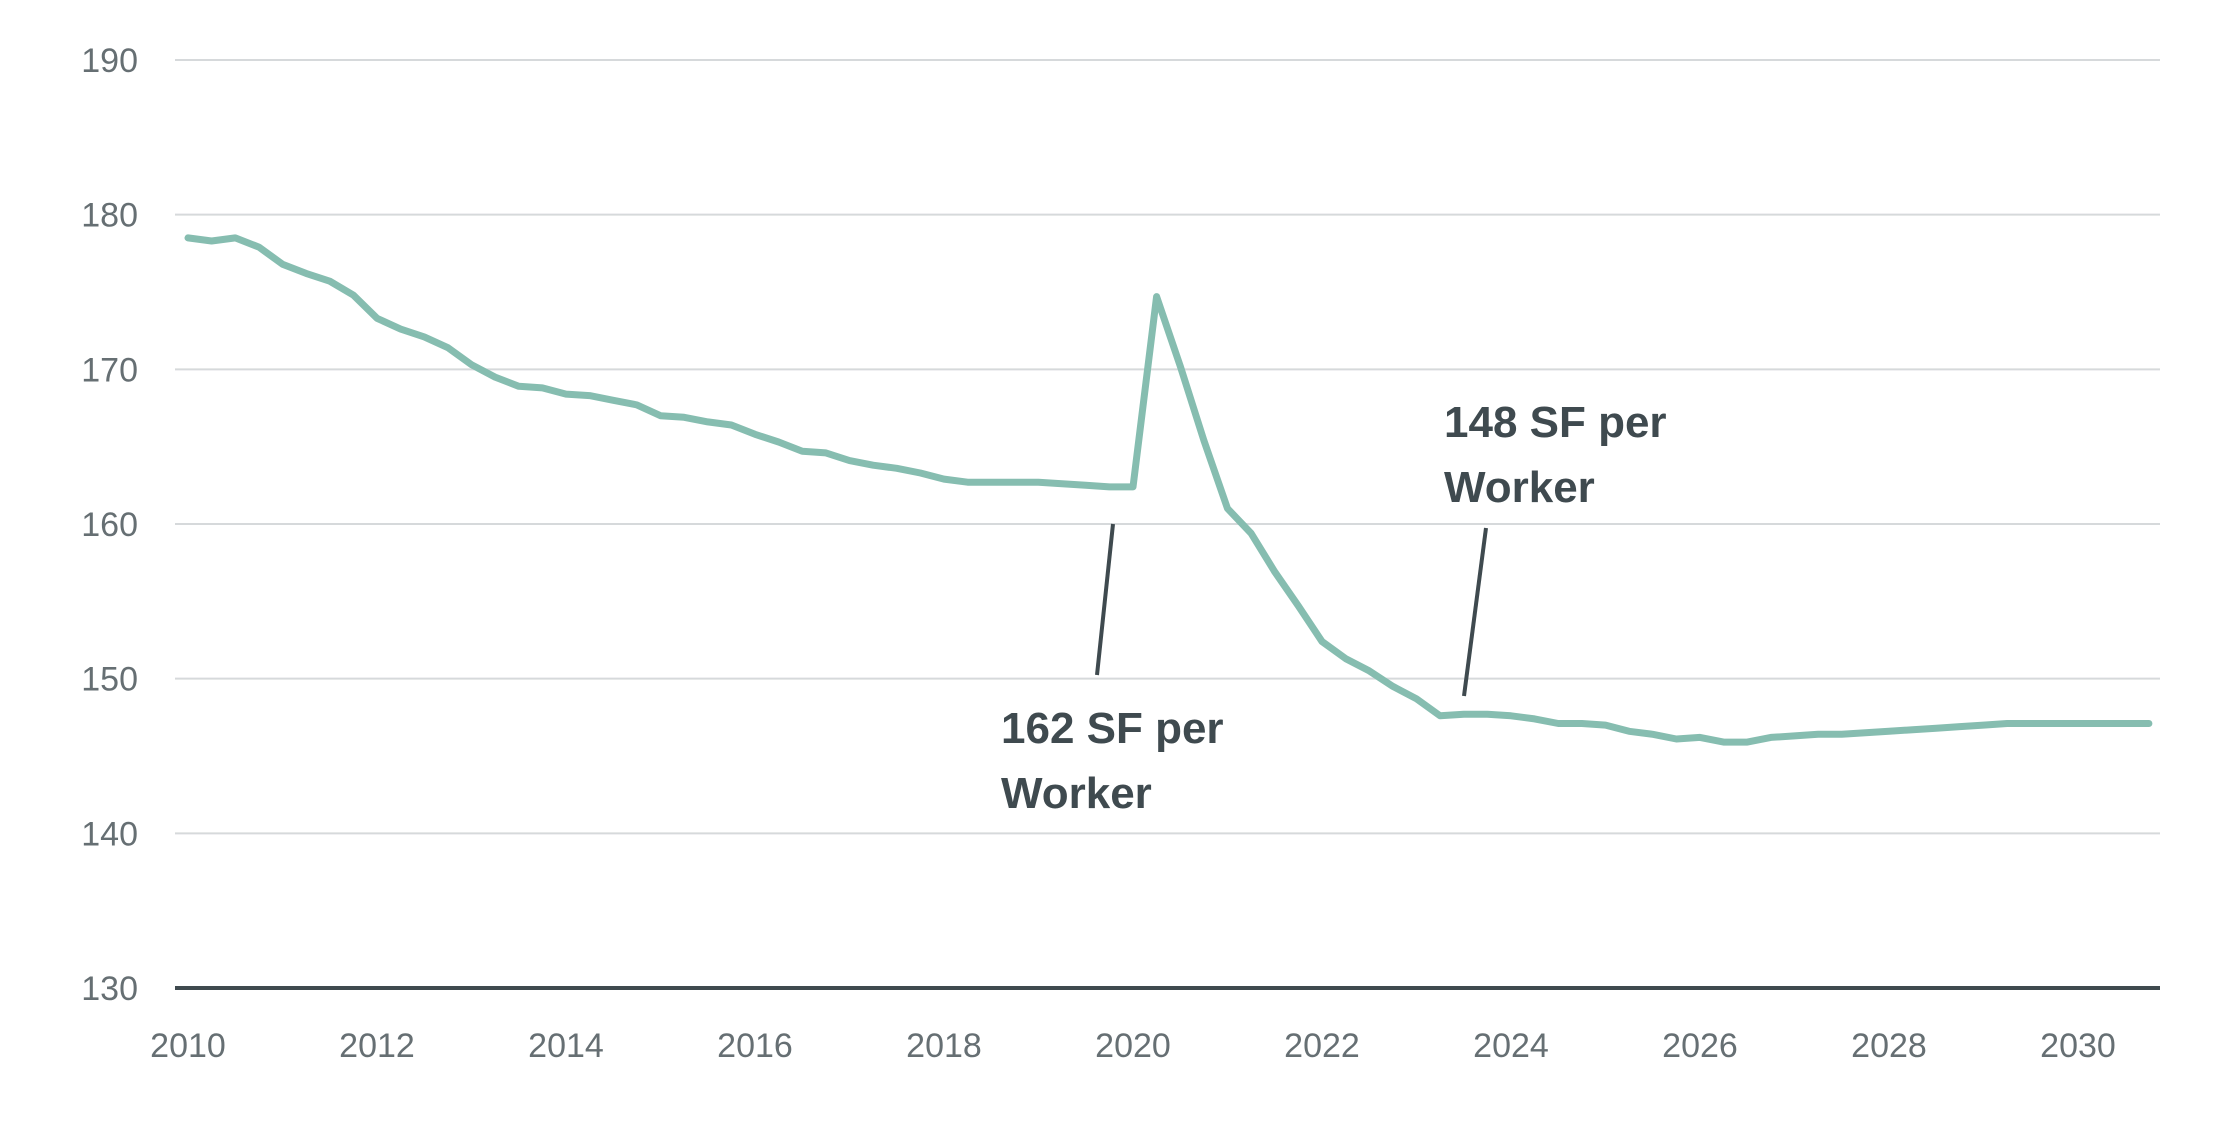 The height and width of the screenshot is (1132, 2227). What do you see at coordinates (109, 680) in the screenshot?
I see `y-tick-label: 150` at bounding box center [109, 680].